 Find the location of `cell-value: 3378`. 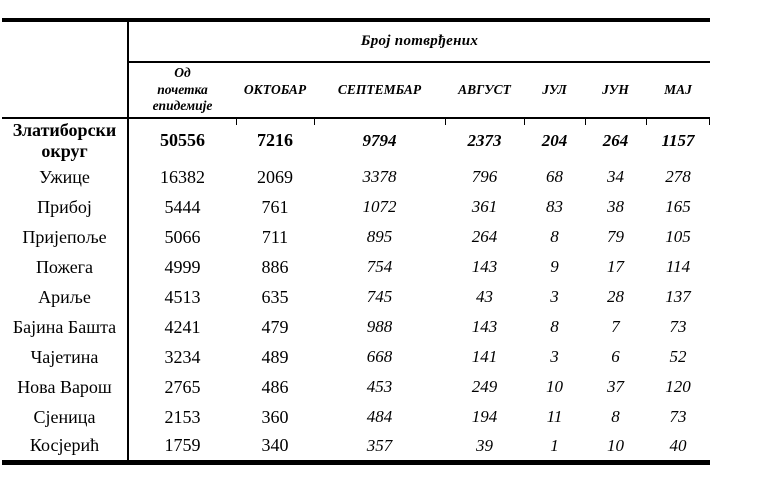

cell-value: 3378 is located at coordinates (379, 176).